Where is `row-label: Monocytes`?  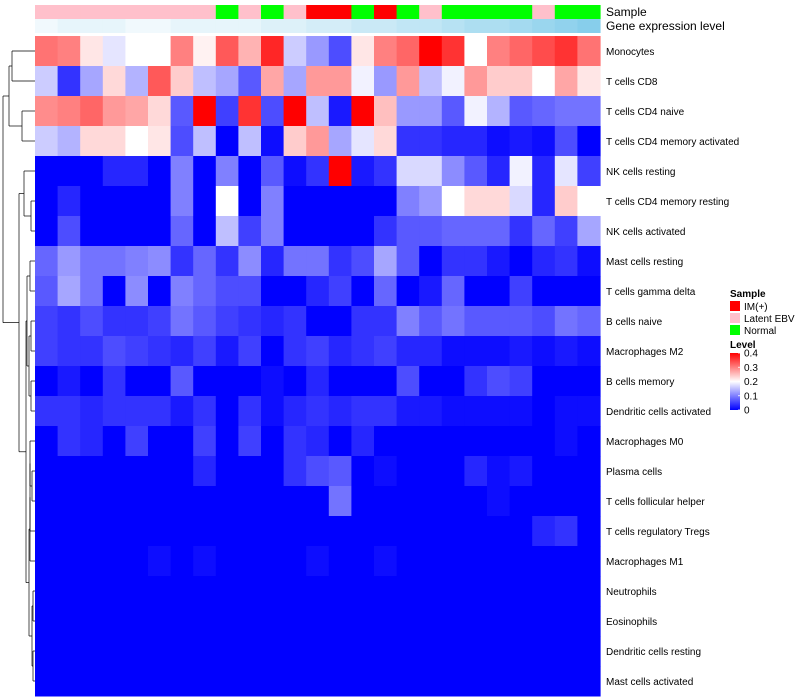
row-label: Monocytes is located at coordinates (630, 52).